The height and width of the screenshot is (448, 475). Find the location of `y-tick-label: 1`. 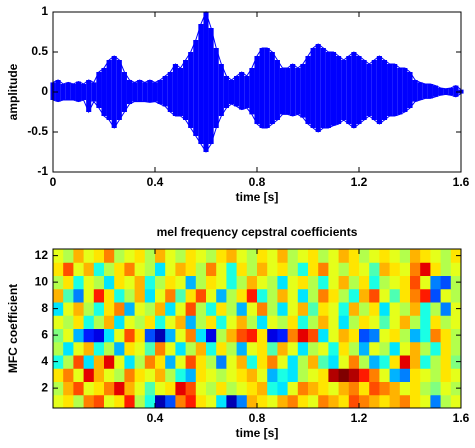

y-tick-label: 1 is located at coordinates (44, 11).